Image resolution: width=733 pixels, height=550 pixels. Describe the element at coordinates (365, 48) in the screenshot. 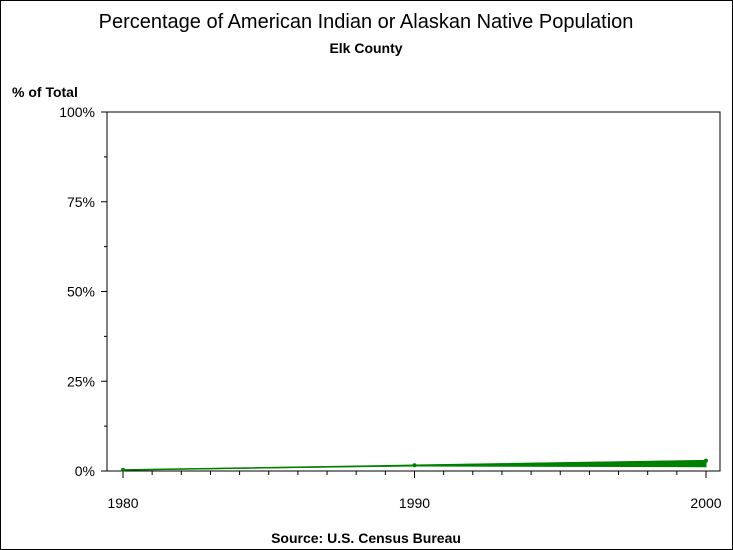

I see `chart-subtitle: Elk County` at that location.